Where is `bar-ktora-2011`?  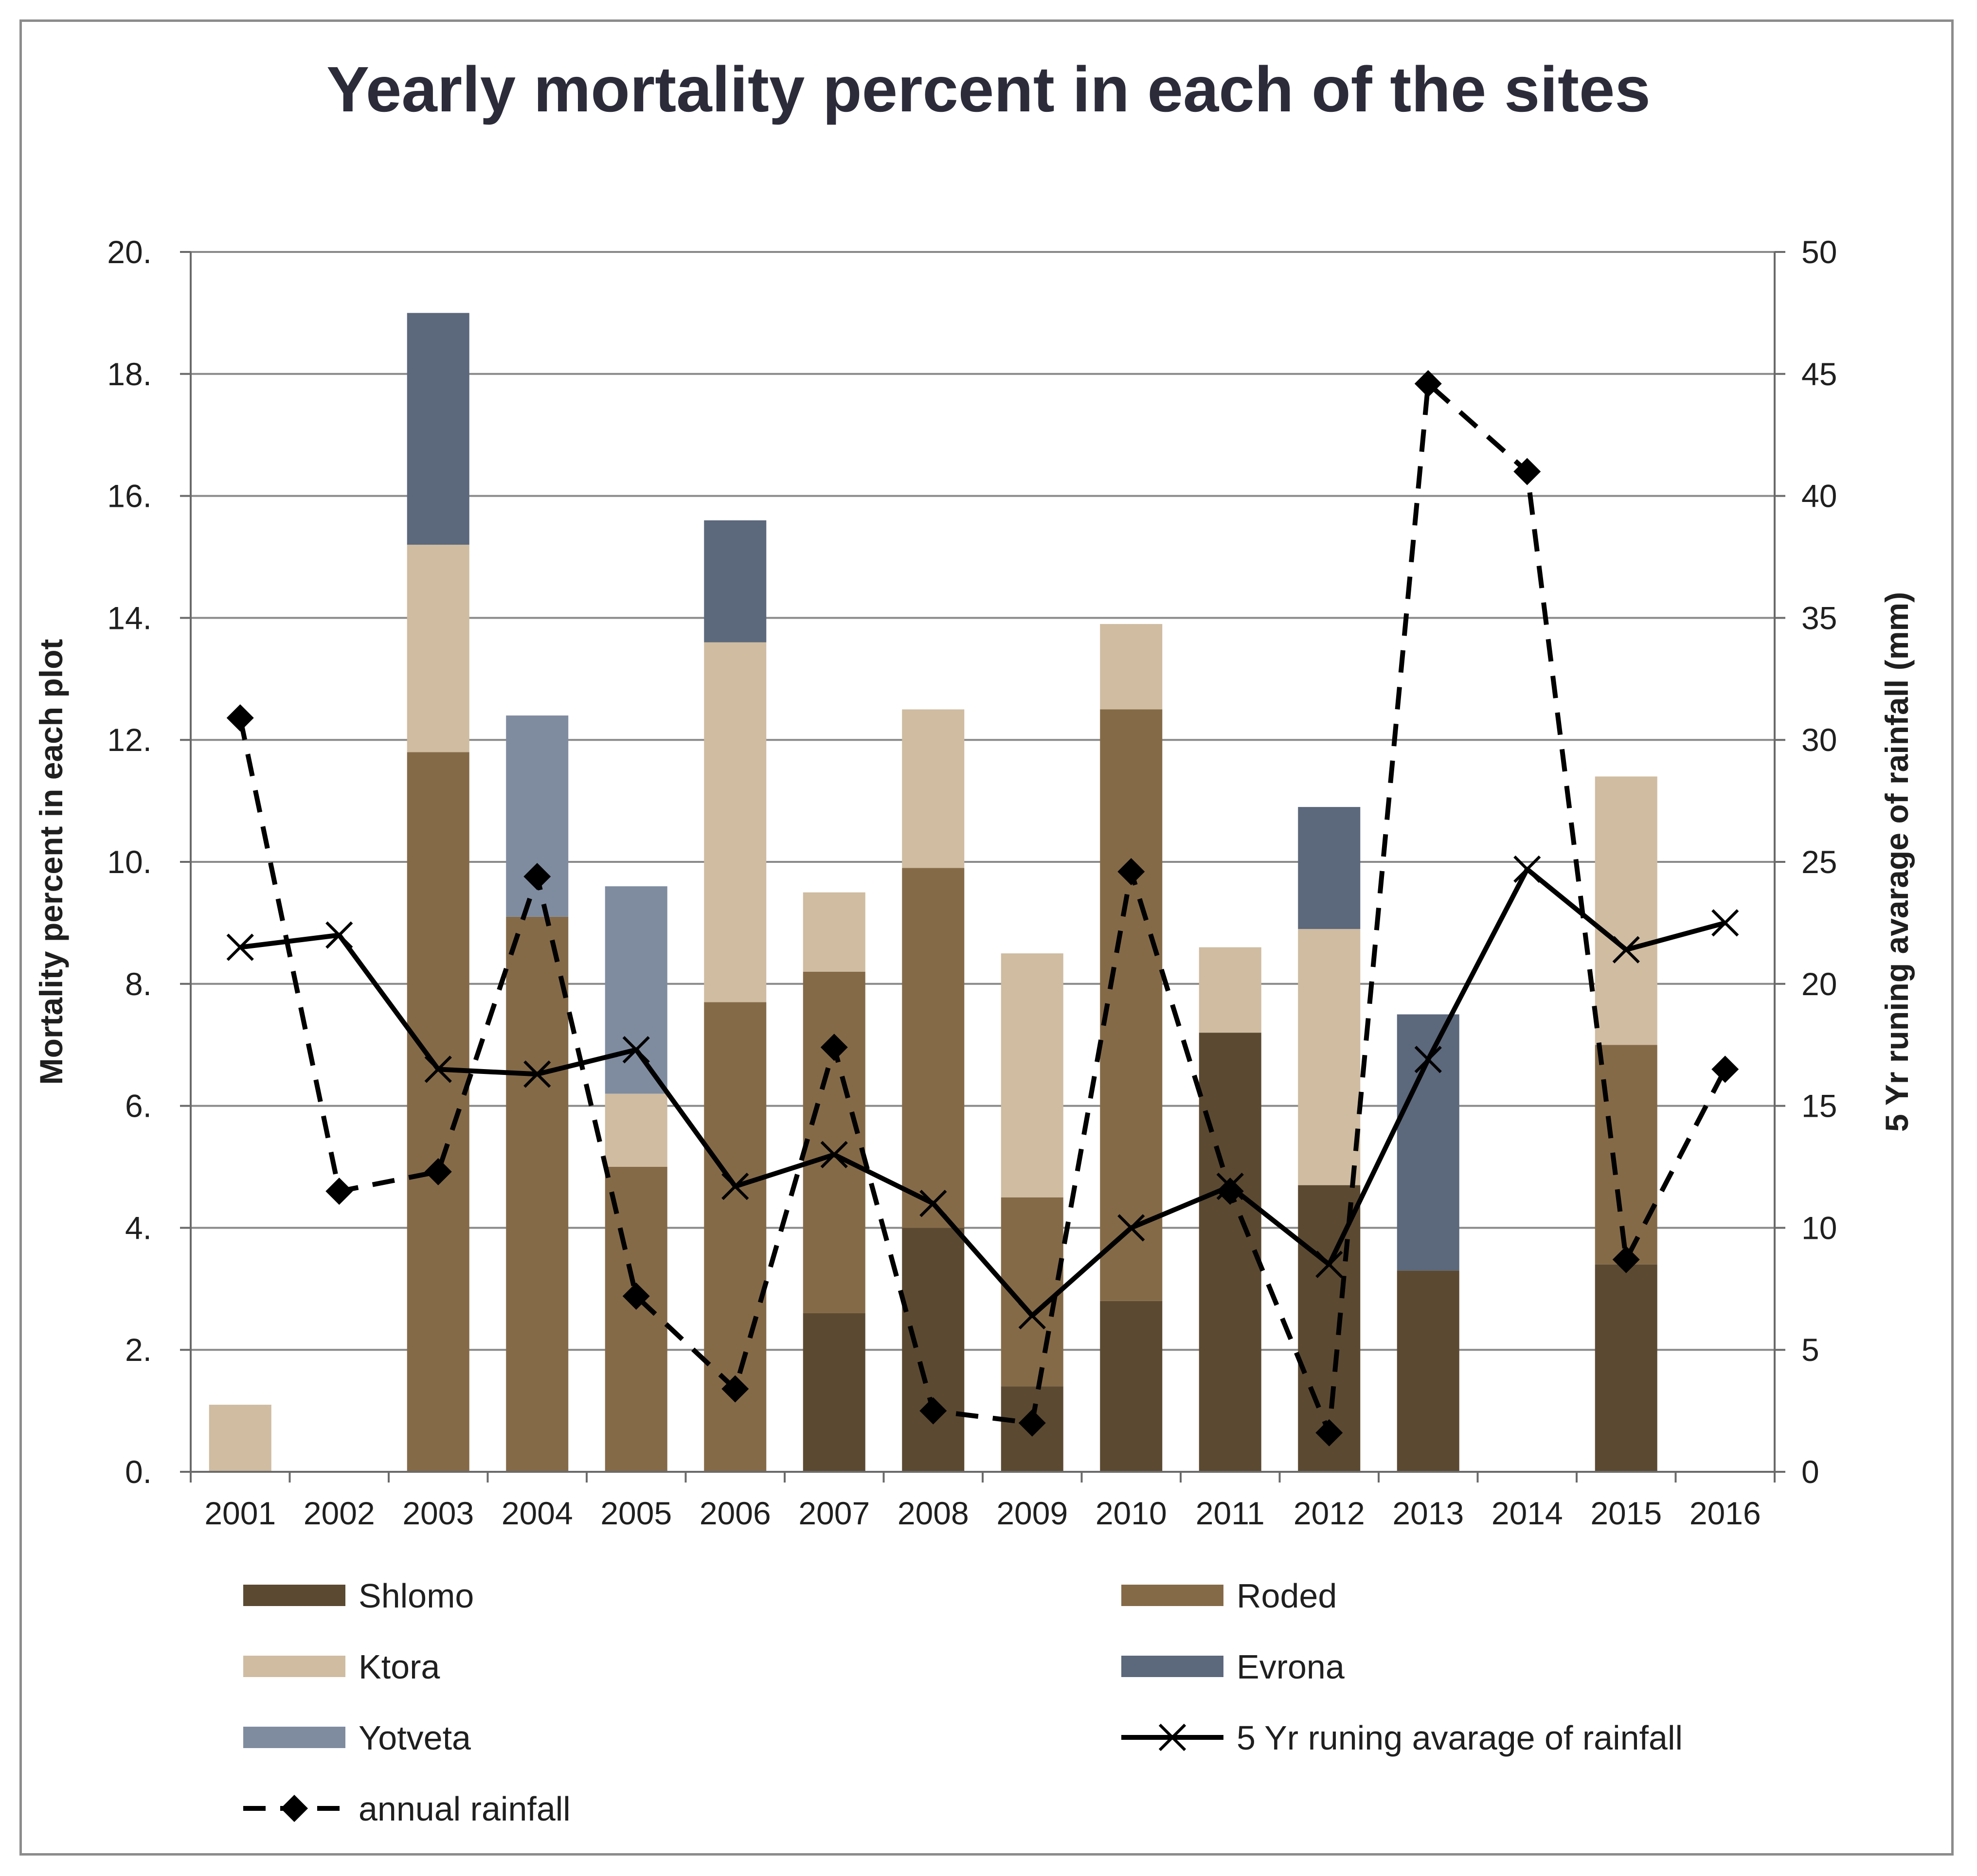 bar-ktora-2011 is located at coordinates (1230, 990).